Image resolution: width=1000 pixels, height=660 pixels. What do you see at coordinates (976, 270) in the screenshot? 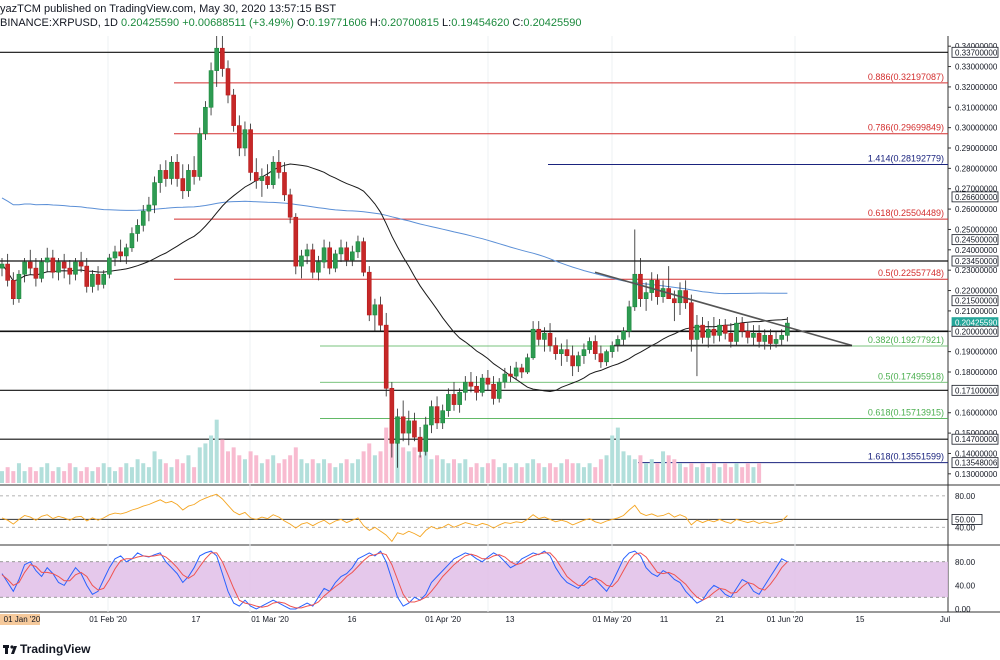
I see `y-tick-label: 0.23000000` at bounding box center [976, 270].